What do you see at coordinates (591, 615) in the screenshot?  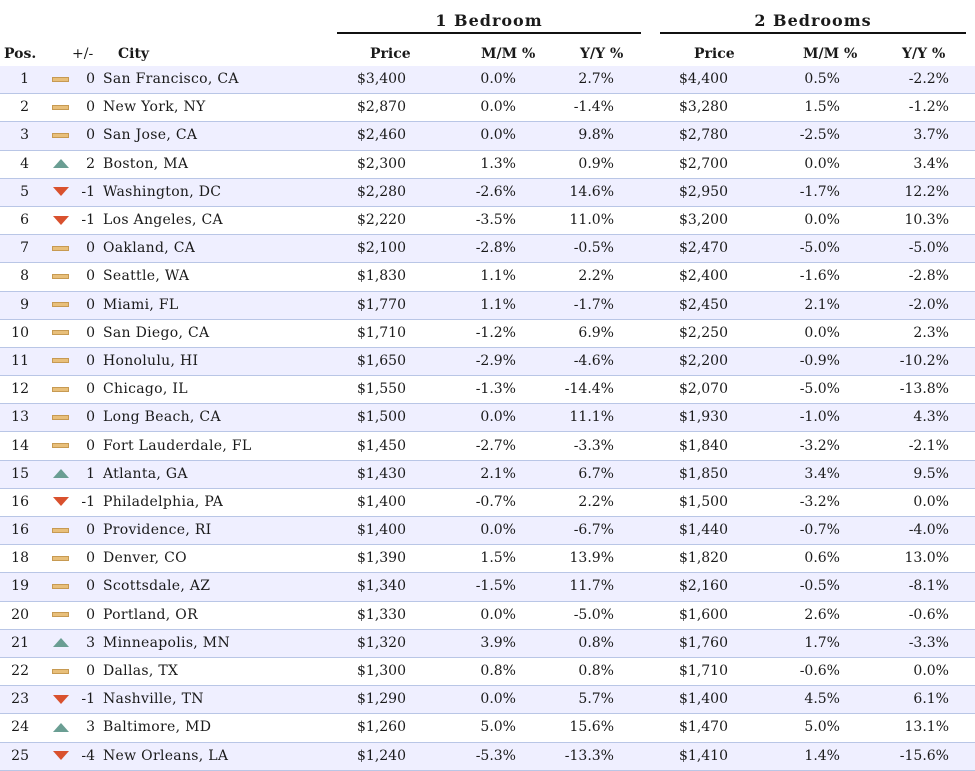 I see `yy-1br-cell: -5.0%` at bounding box center [591, 615].